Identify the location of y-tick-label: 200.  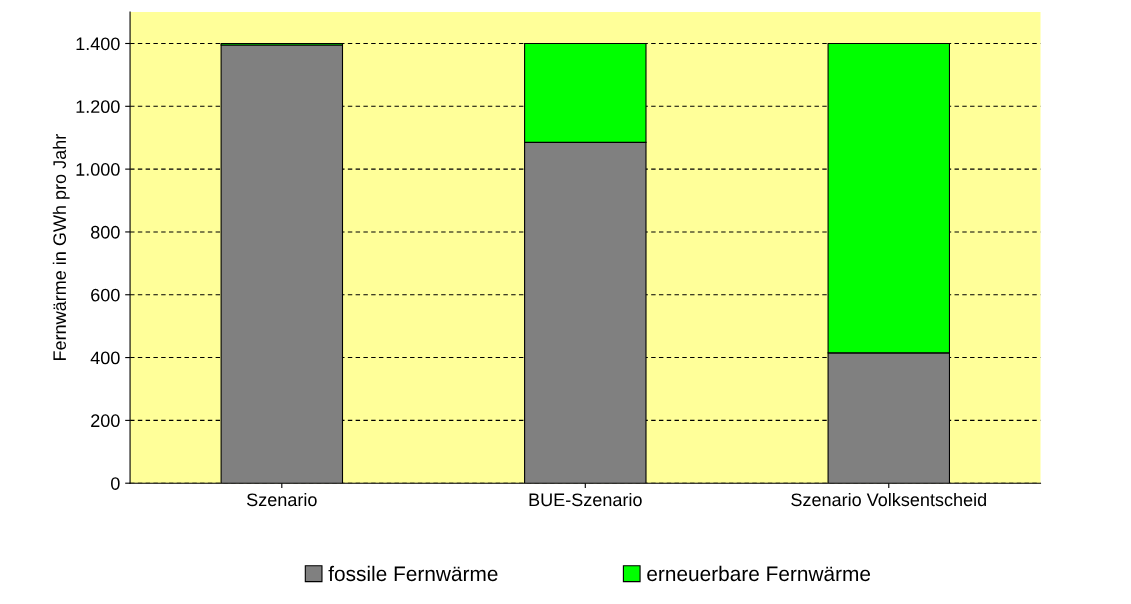
(105, 421).